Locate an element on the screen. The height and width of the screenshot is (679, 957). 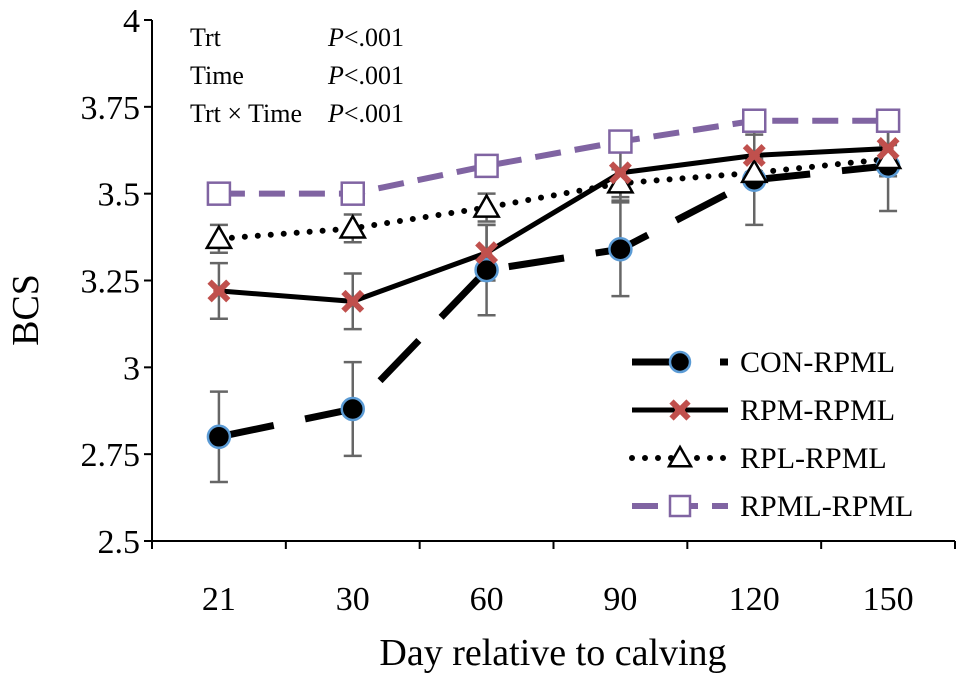
stat-value-interaction: P<.001 is located at coordinates (365, 113).